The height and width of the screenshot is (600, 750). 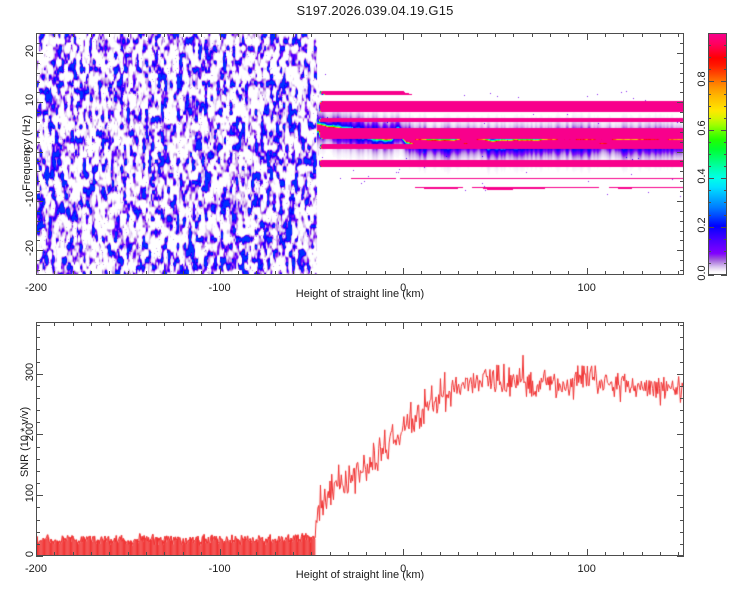 I want to click on spectrogram-xlabel: Height of straight line (km), so click(x=360, y=294).